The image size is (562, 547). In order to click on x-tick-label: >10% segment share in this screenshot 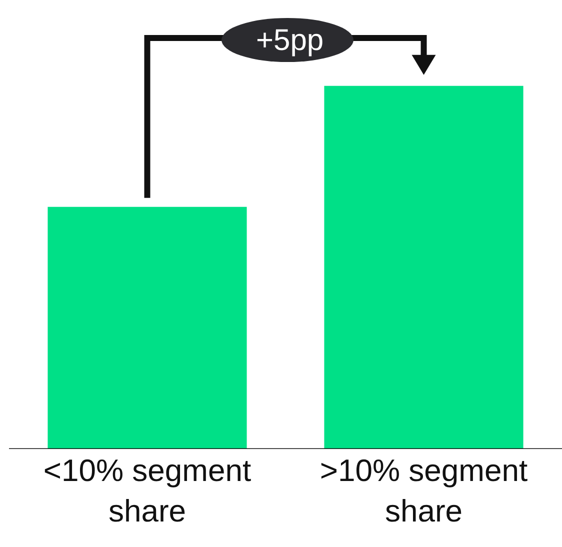, I will do `click(424, 490)`.